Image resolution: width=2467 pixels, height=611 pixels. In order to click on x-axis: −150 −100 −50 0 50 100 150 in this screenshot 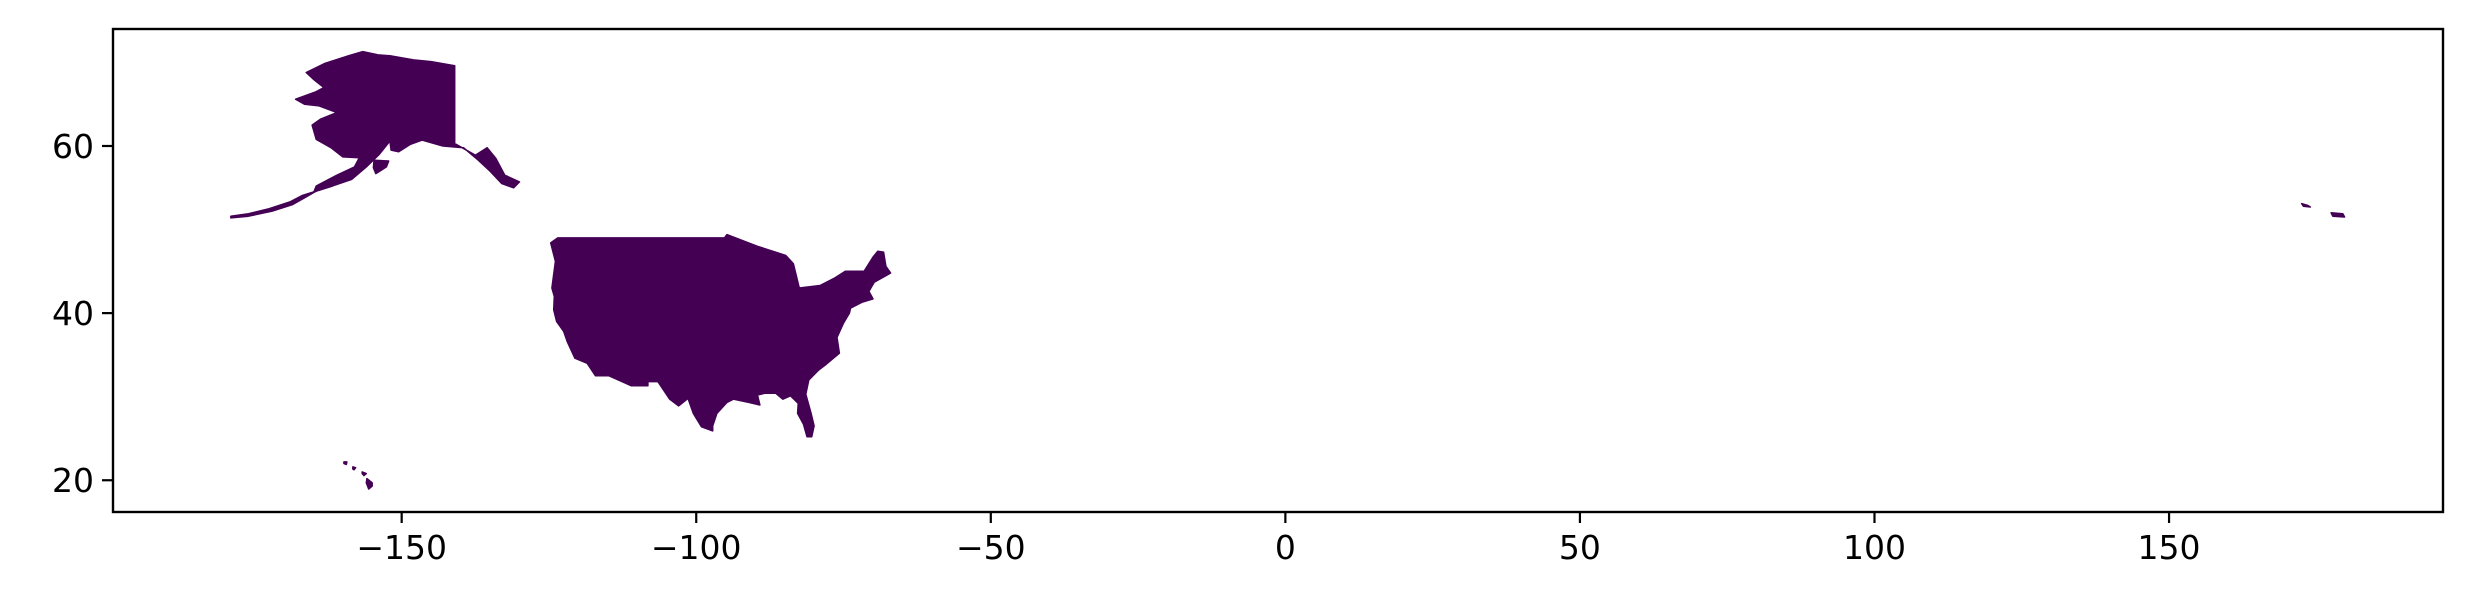, I will do `click(1278, 539)`.